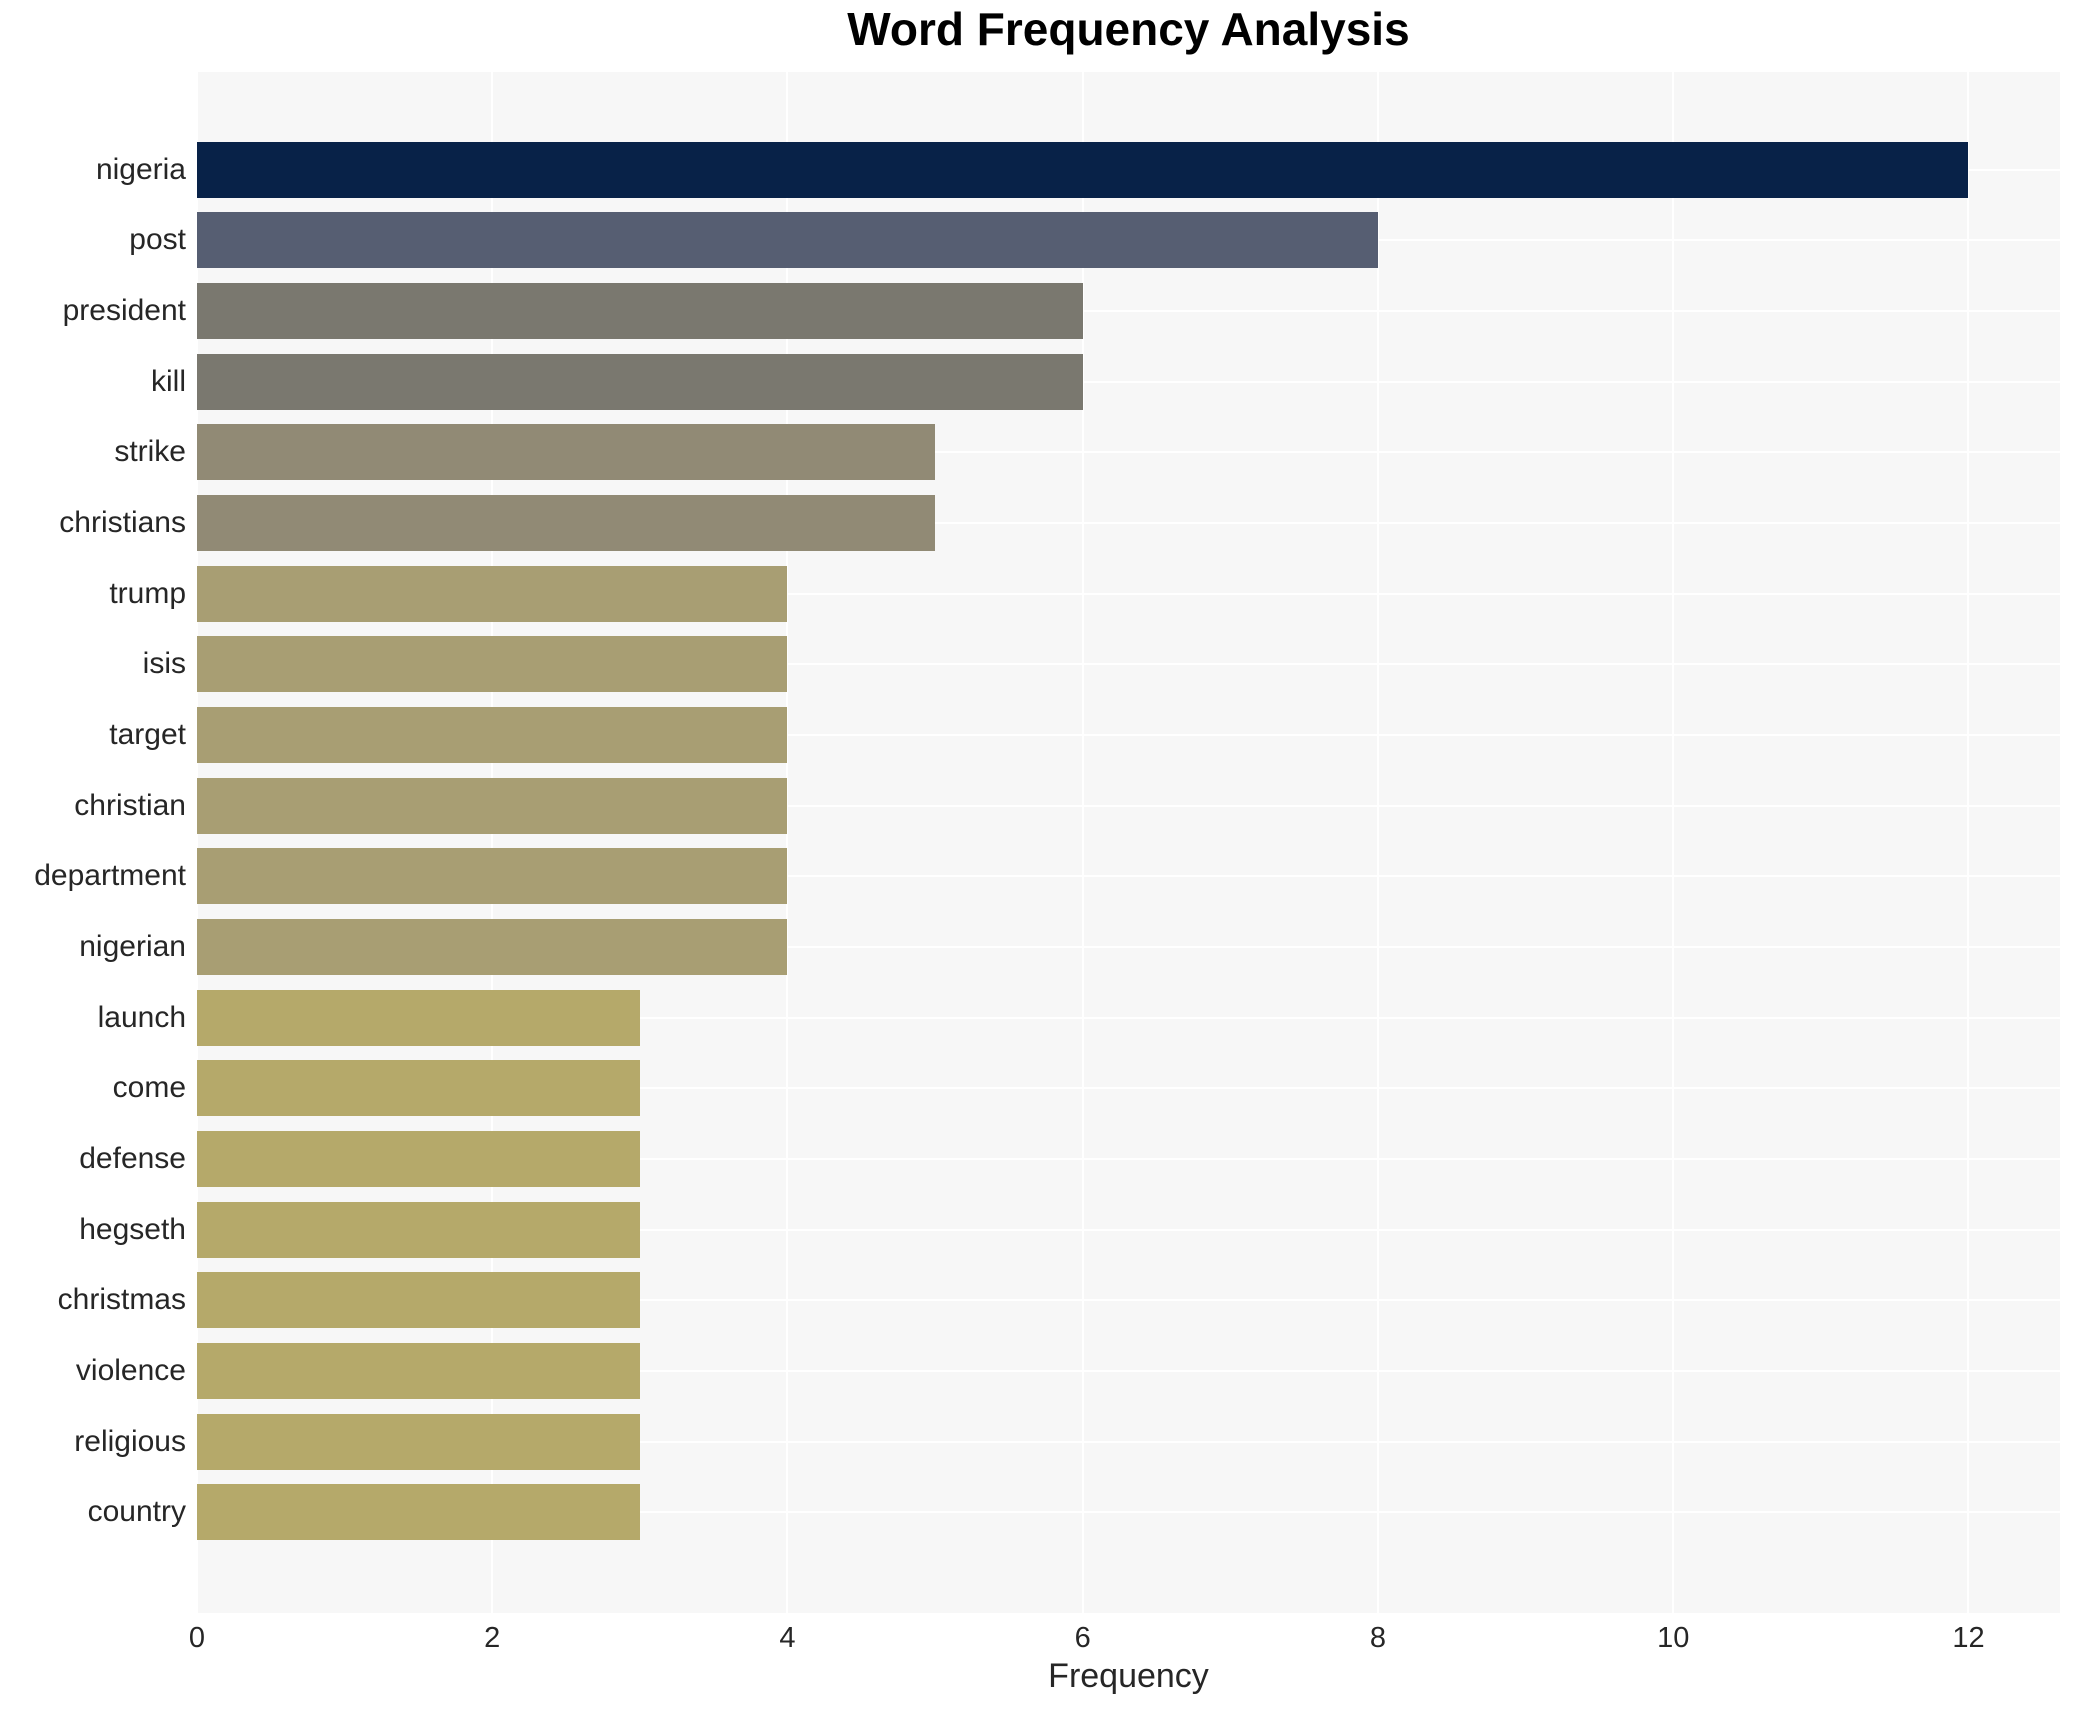 The width and height of the screenshot is (2078, 1710). I want to click on bar-launch, so click(418, 1017).